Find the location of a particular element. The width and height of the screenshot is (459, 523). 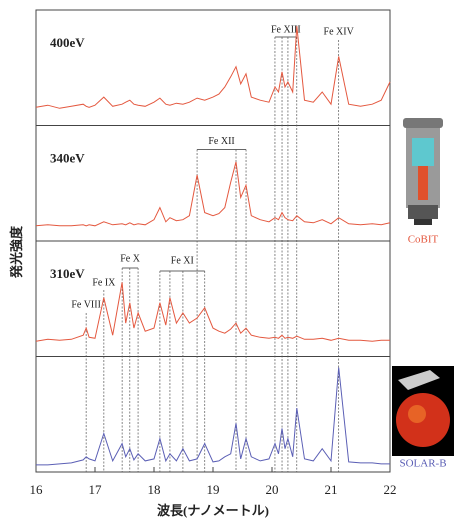

ion-label: Fe X is located at coordinates (130, 258).